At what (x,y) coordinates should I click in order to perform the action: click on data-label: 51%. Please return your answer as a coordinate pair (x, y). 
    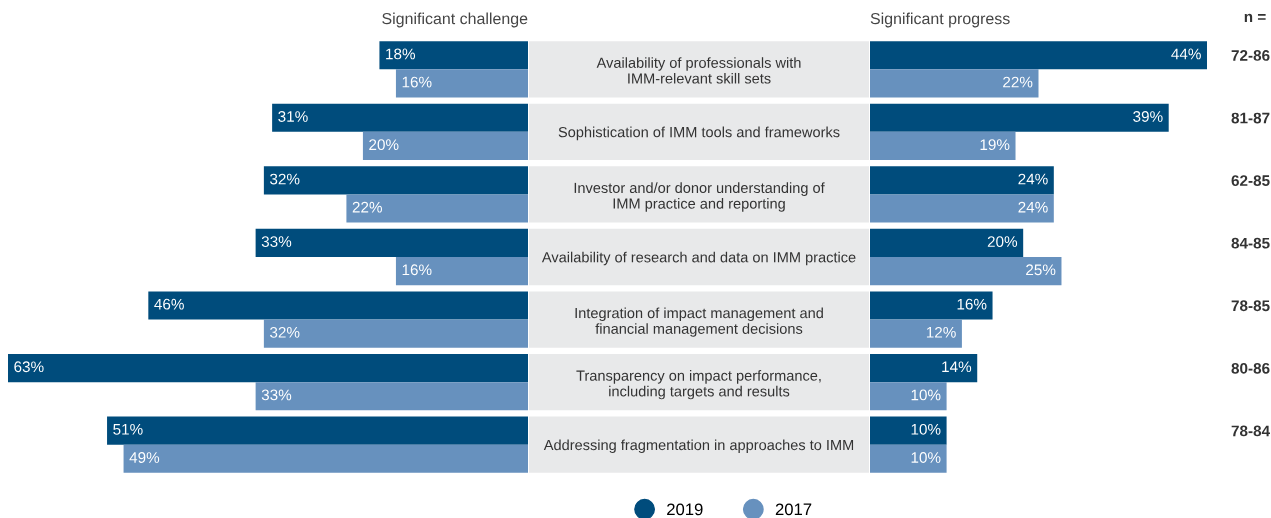
    Looking at the image, I should click on (128, 429).